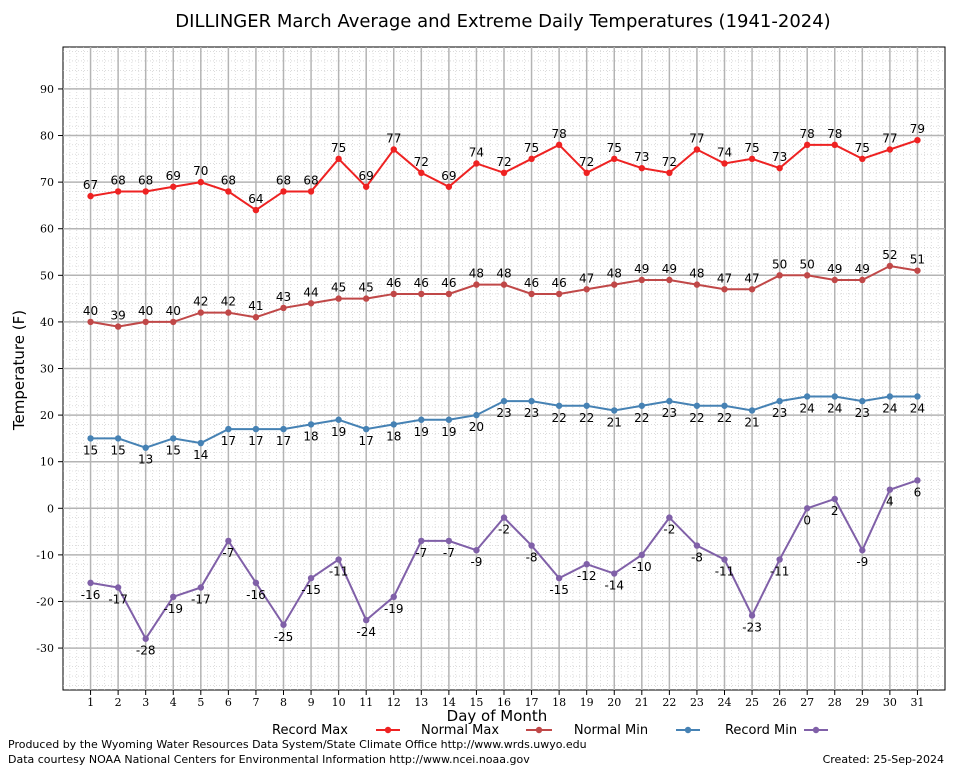 This screenshot has width=954, height=768. What do you see at coordinates (118, 702) in the screenshot?
I see `x-tick-label: 2` at bounding box center [118, 702].